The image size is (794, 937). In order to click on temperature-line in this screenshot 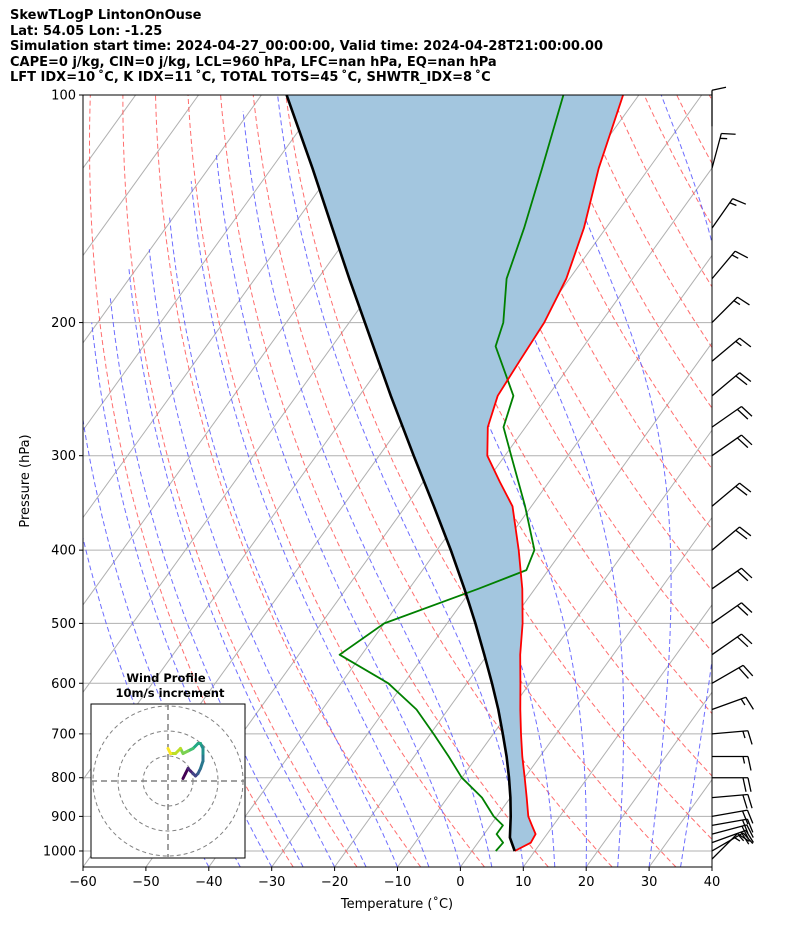, I will do `click(555, 473)`.